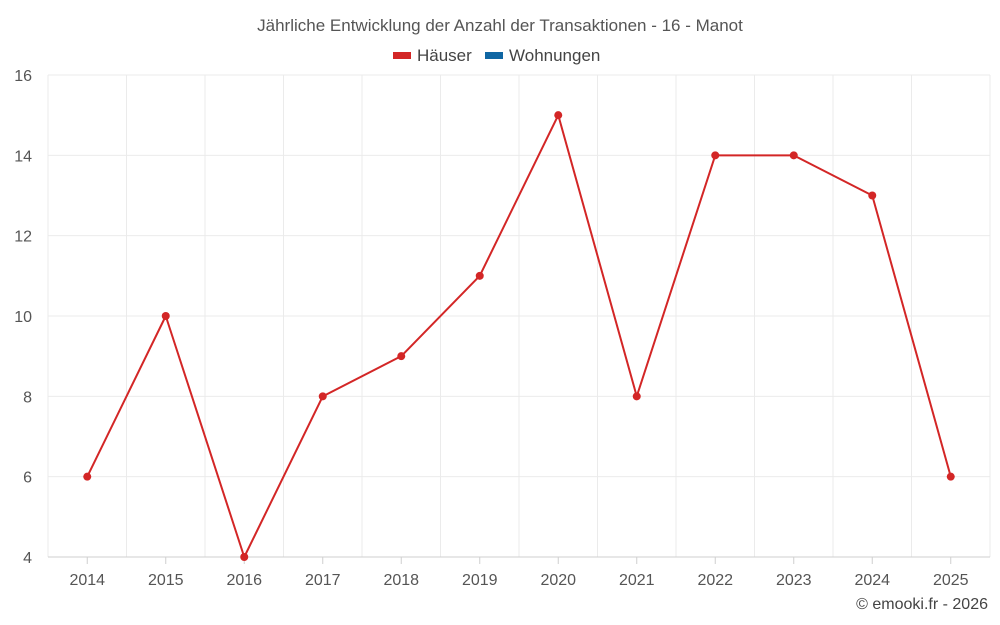 The height and width of the screenshot is (625, 1000). I want to click on x-tick-label: 2021, so click(637, 580).